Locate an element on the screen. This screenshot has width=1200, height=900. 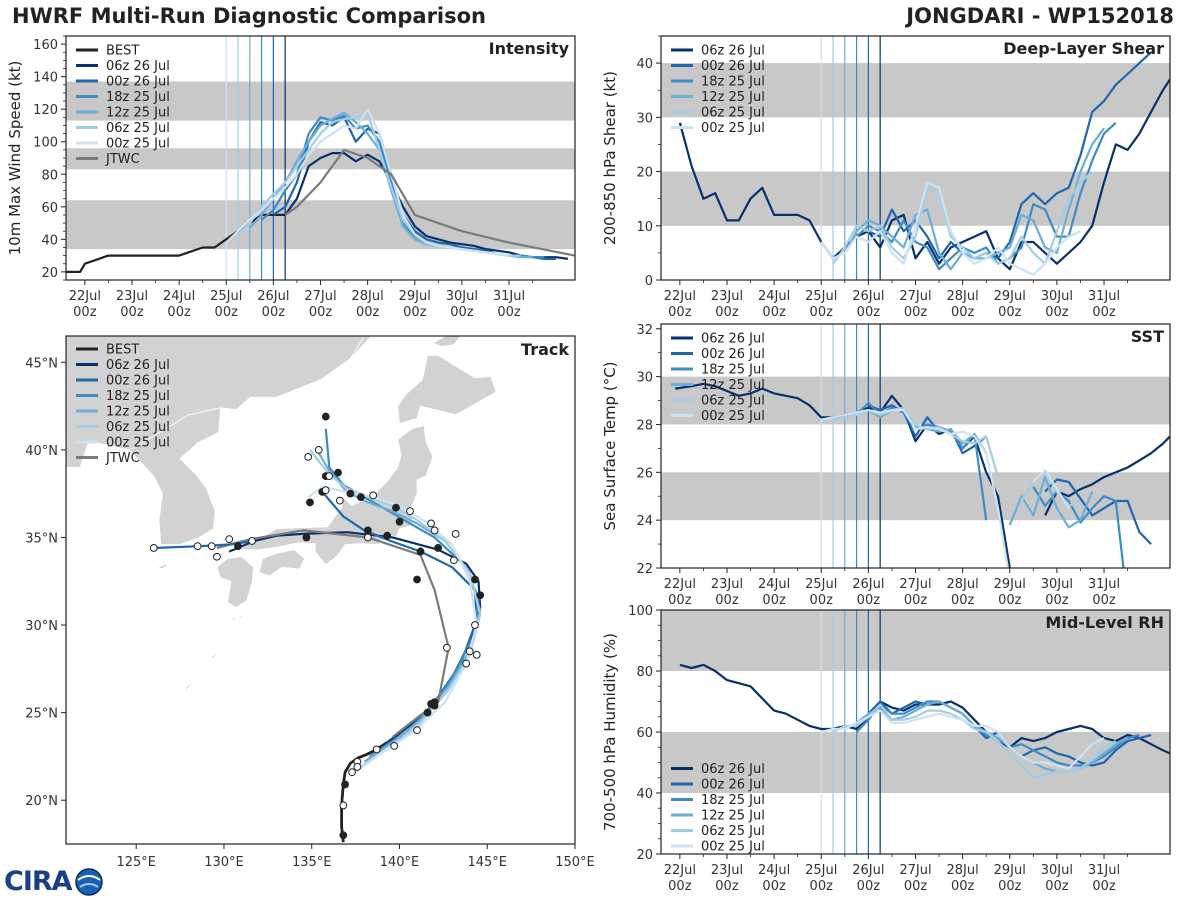
panel-title: Mid-Level RH is located at coordinates (1104, 622).